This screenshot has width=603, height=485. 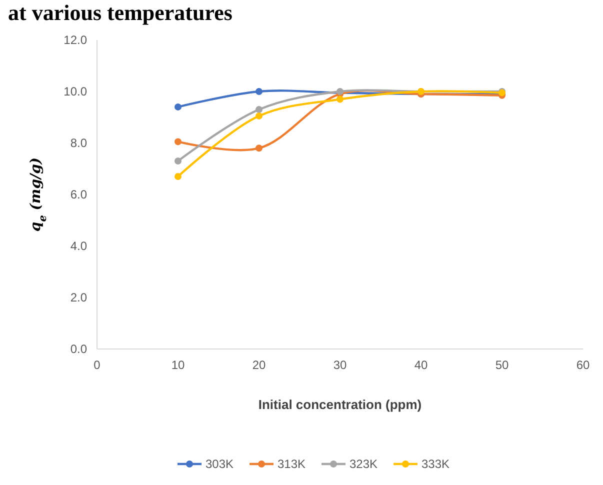 I want to click on x-axis-title: Initial concentration (ppm), so click(x=340, y=404).